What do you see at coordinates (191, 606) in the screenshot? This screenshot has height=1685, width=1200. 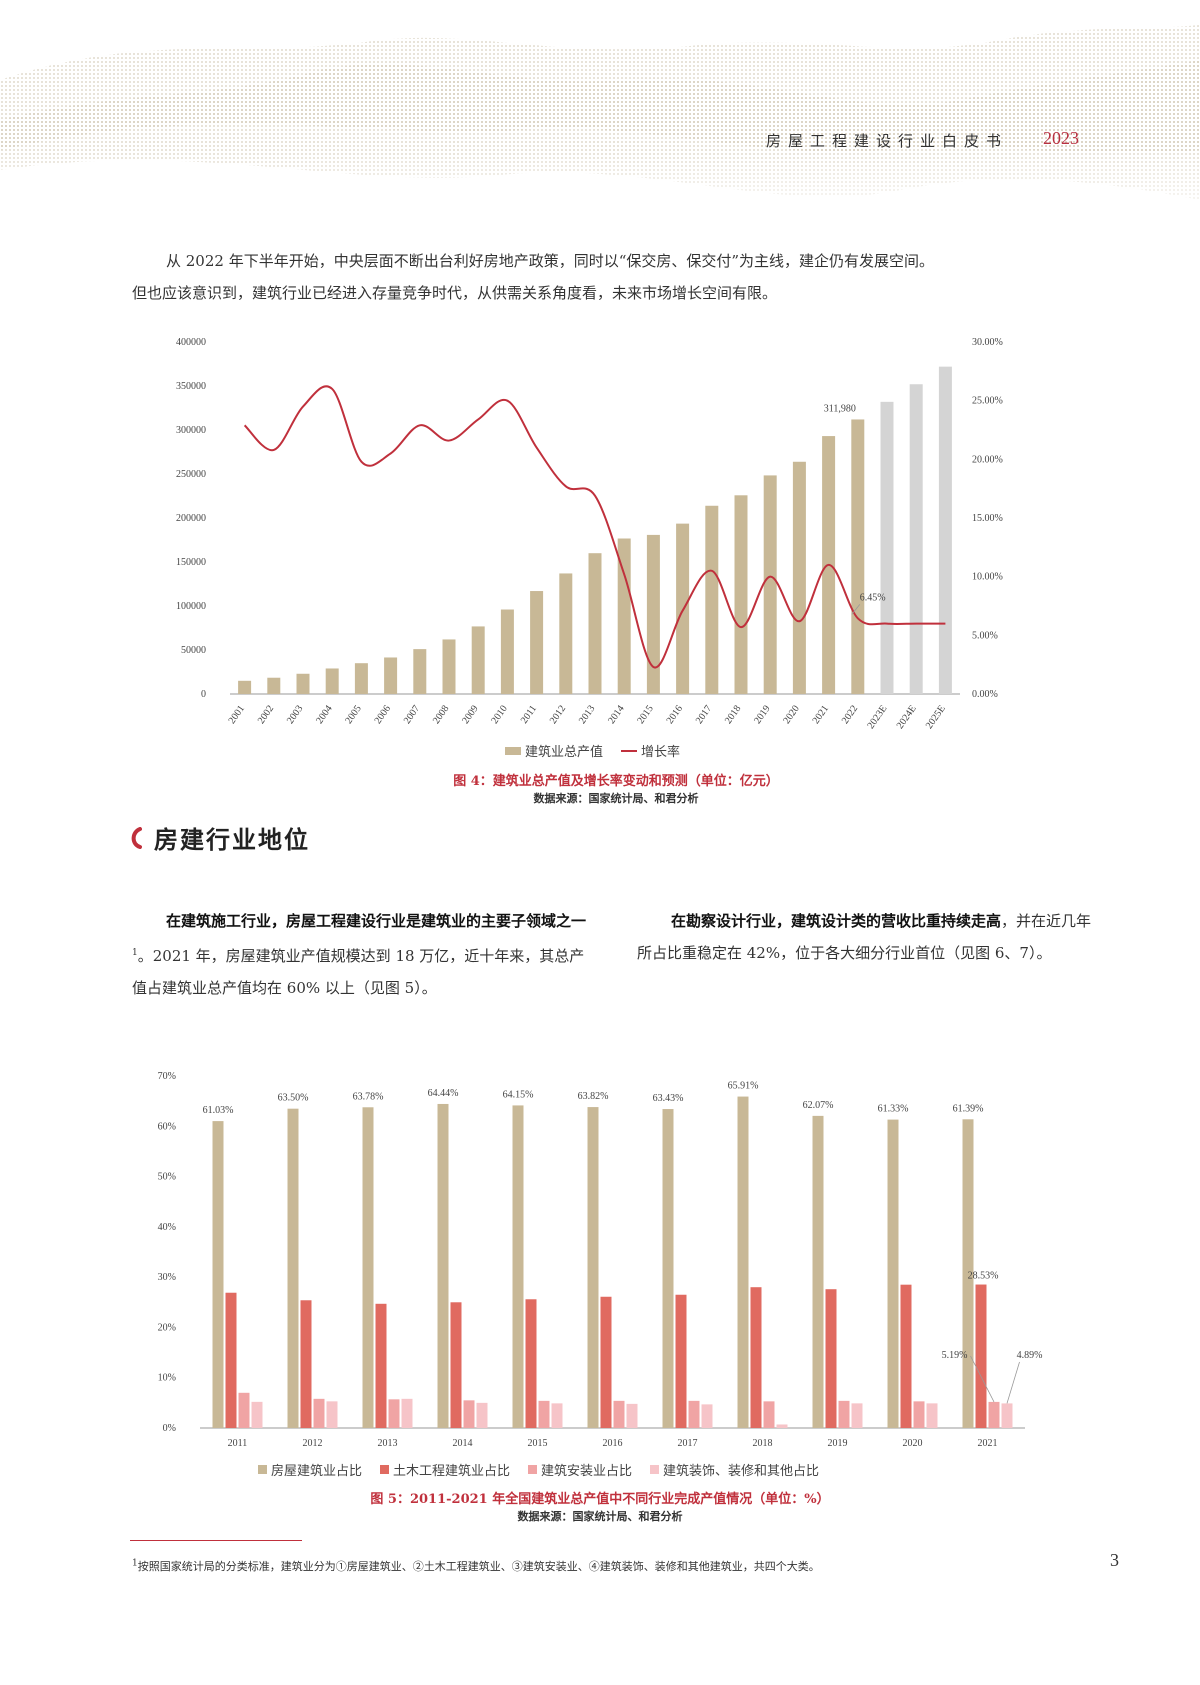 I see `svg-text: 100000` at bounding box center [191, 606].